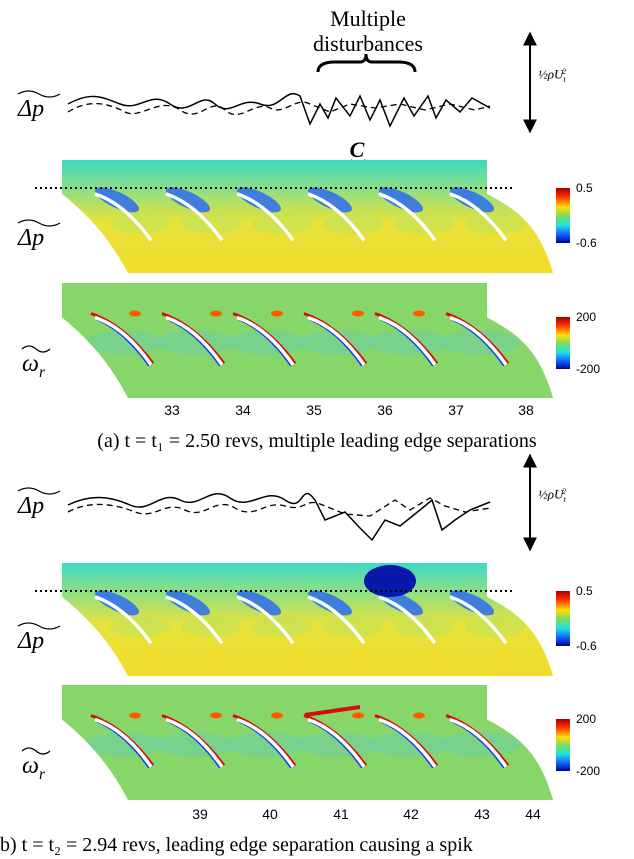 The height and width of the screenshot is (859, 634). What do you see at coordinates (366, 63) in the screenshot?
I see `brace` at bounding box center [366, 63].